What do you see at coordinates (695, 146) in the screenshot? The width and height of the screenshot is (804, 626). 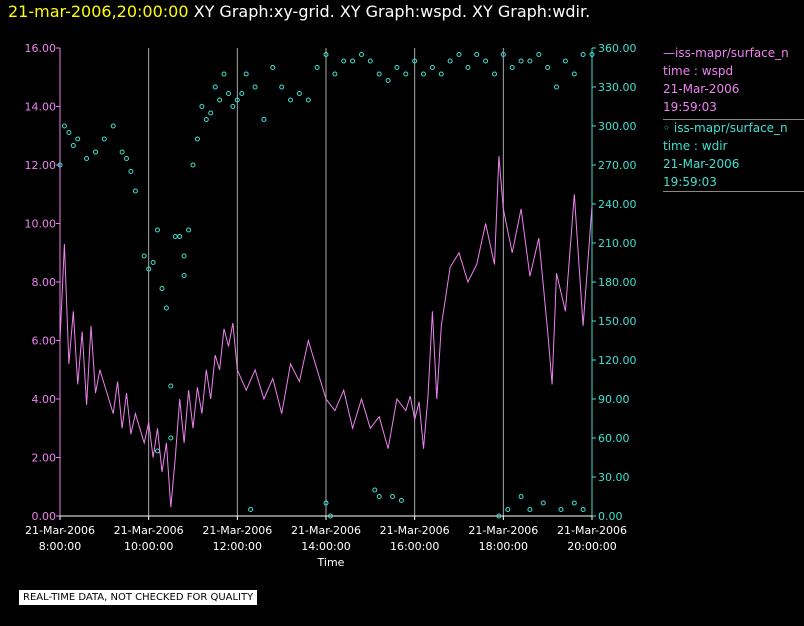 I see `legend-wdir-name: time : wdir` at bounding box center [695, 146].